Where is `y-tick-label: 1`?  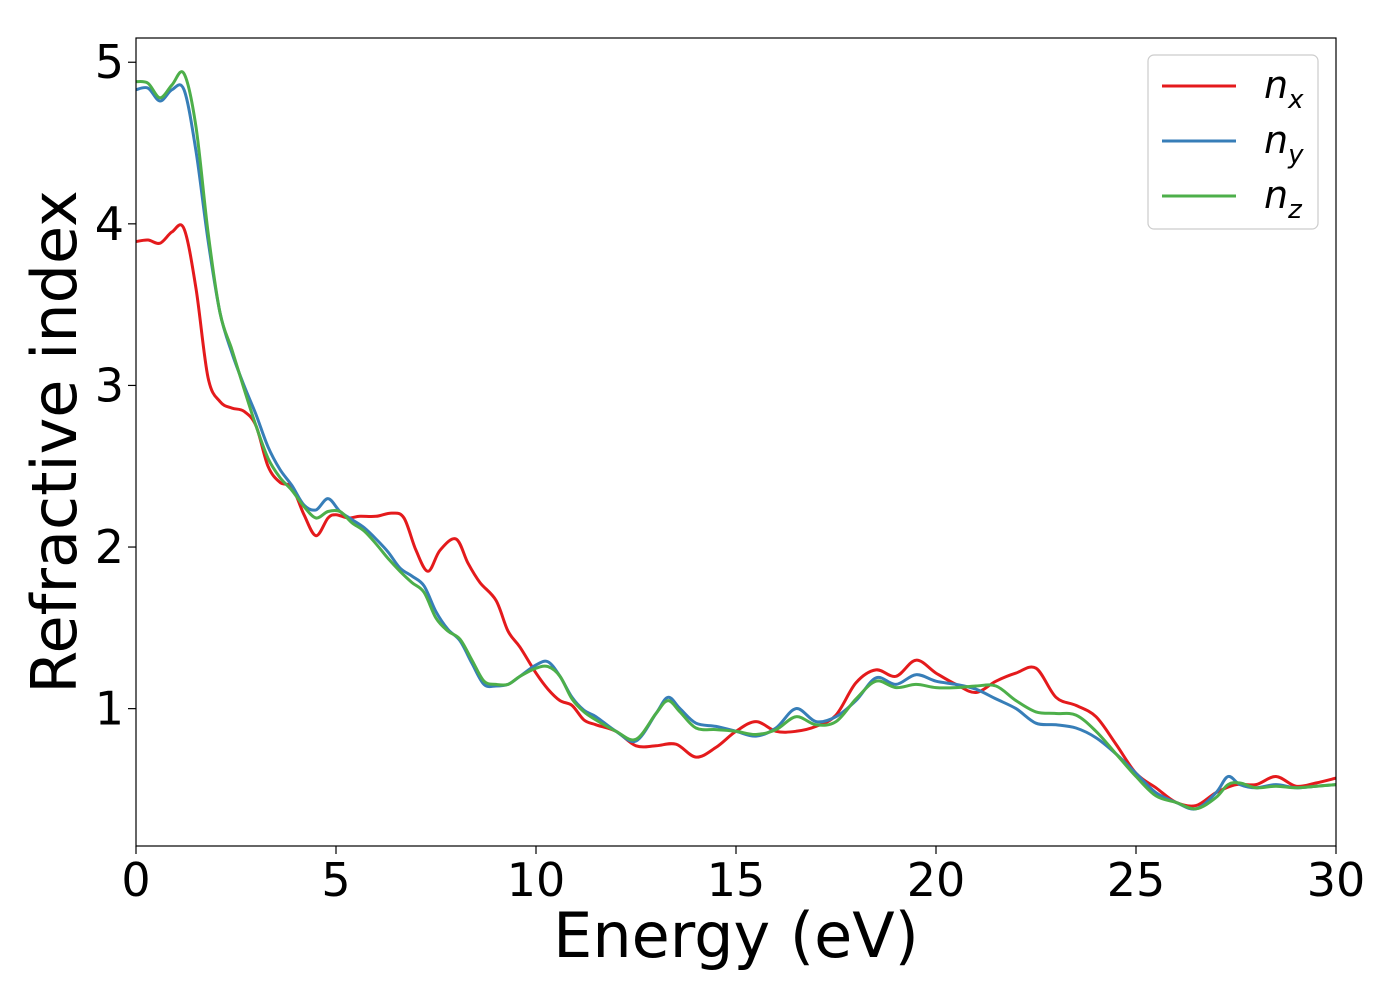
y-tick-label: 1 is located at coordinates (109, 709).